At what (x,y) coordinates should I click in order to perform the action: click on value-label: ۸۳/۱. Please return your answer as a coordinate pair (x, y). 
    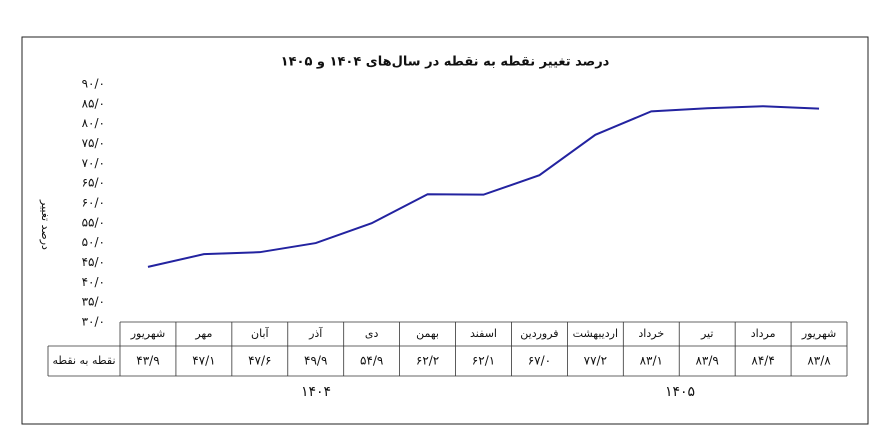
    Looking at the image, I should click on (651, 361).